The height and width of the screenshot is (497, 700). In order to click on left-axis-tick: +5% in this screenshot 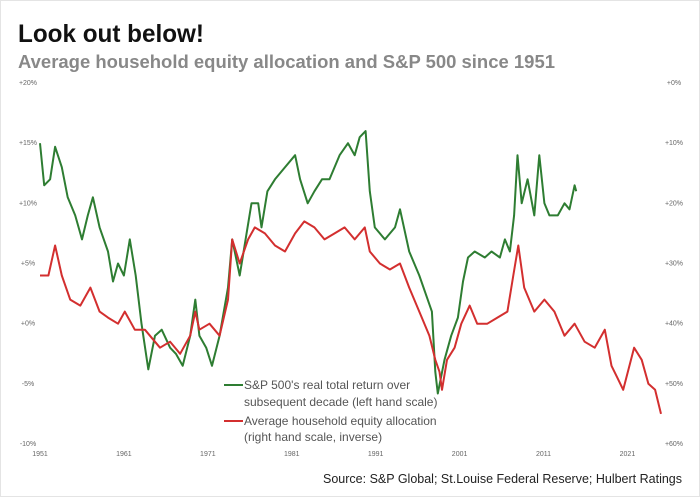, I will do `click(28, 264)`.